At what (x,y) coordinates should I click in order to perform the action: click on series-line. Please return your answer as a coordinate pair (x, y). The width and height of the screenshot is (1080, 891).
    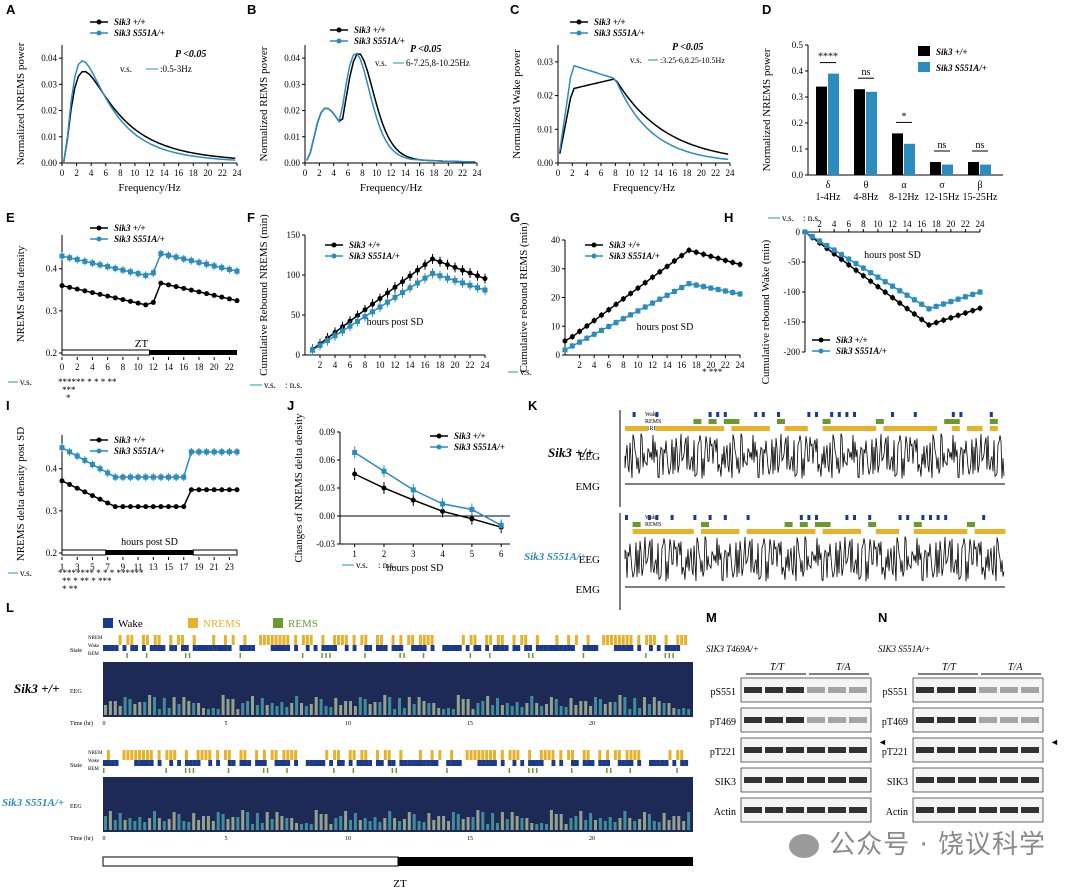
    Looking at the image, I should click on (892, 278).